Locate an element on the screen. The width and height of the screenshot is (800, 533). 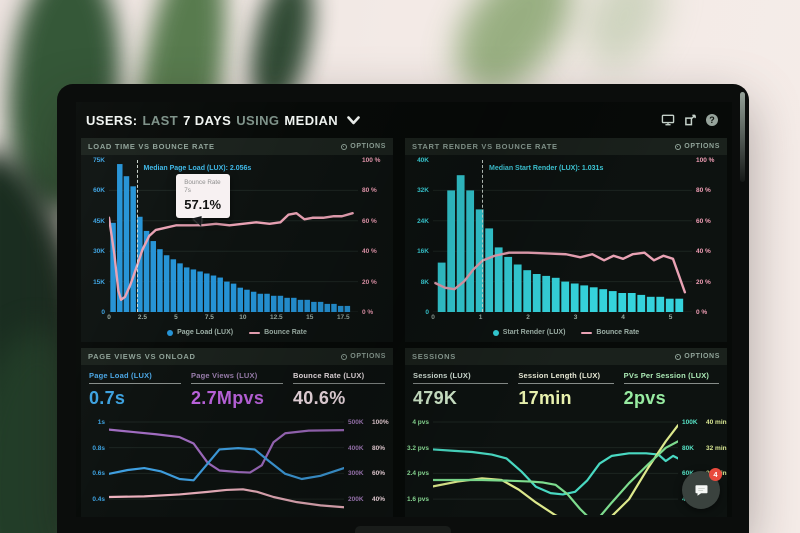
monitor-icon is located at coordinates (668, 120).